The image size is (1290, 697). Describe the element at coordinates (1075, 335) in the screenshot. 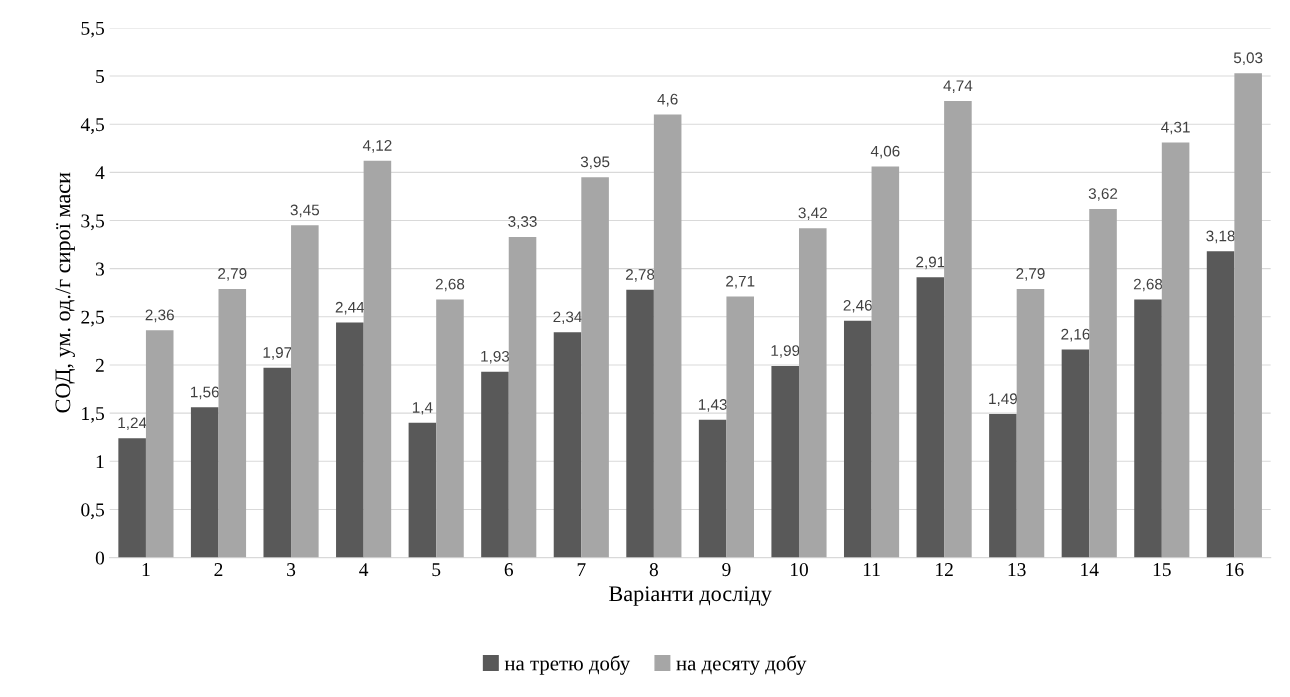

I see `data-label: 2,16` at that location.